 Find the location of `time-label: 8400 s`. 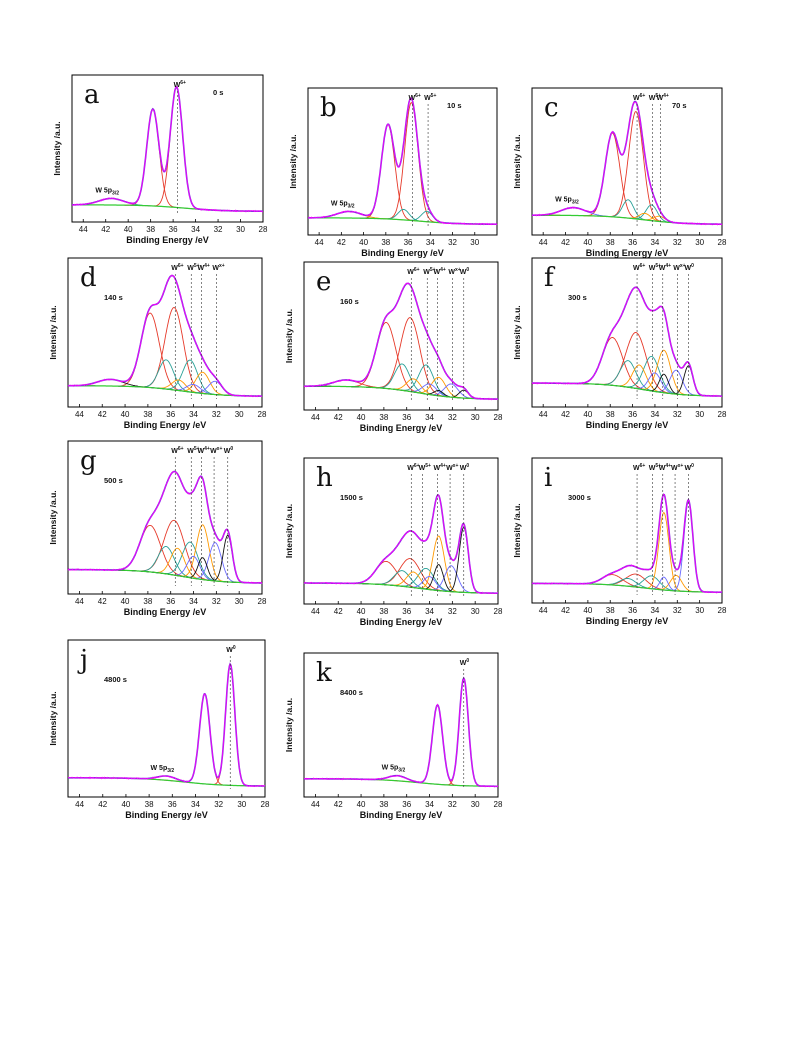

time-label: 8400 s is located at coordinates (351, 692).